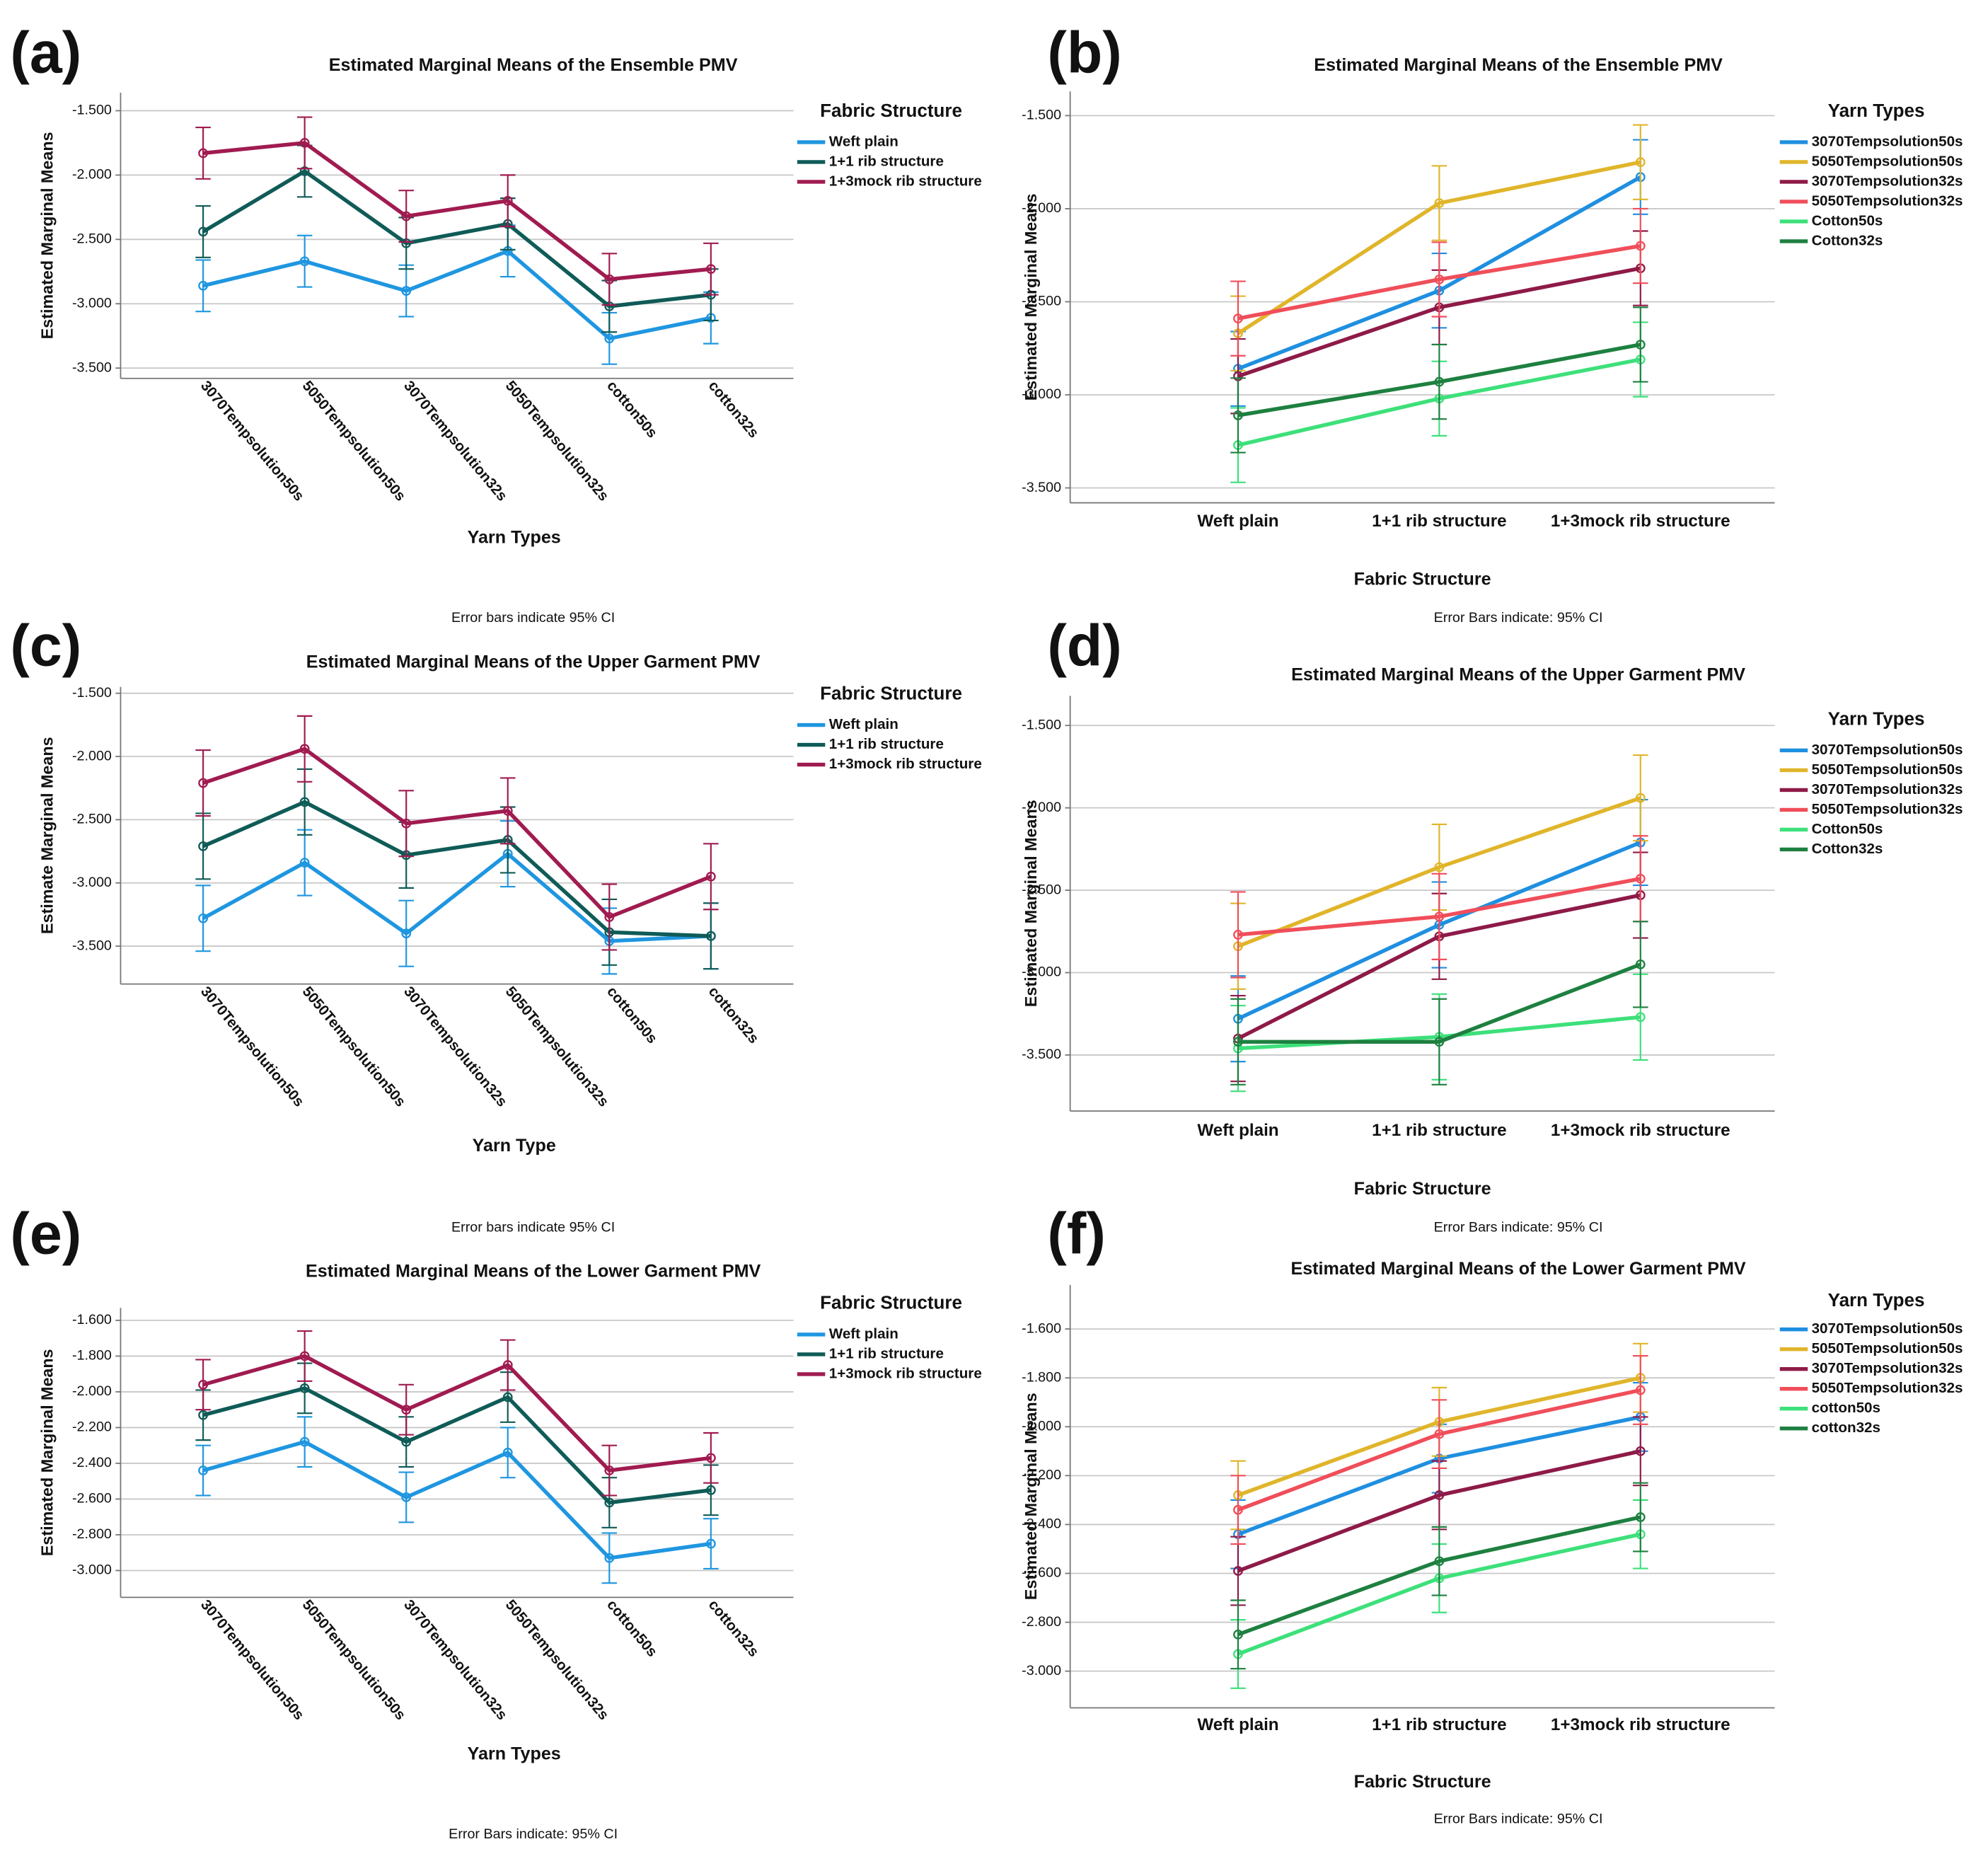 This screenshot has height=1849, width=1988. Describe the element at coordinates (92, 1356) in the screenshot. I see `y-tick-label: -1.800` at that location.